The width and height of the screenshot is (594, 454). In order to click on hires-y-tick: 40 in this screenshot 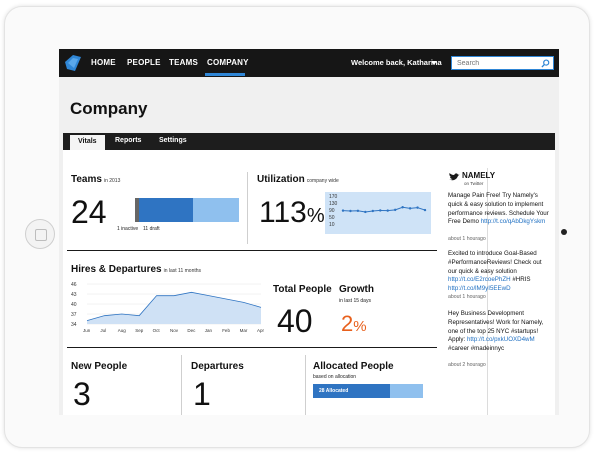, I will do `click(74, 305)`.